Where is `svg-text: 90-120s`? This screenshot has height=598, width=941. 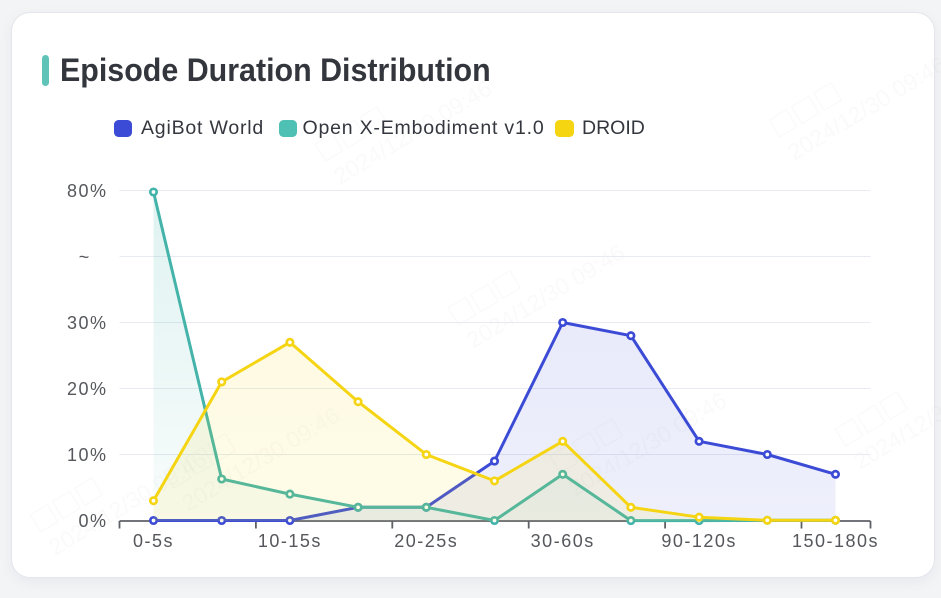
svg-text: 90-120s is located at coordinates (699, 541).